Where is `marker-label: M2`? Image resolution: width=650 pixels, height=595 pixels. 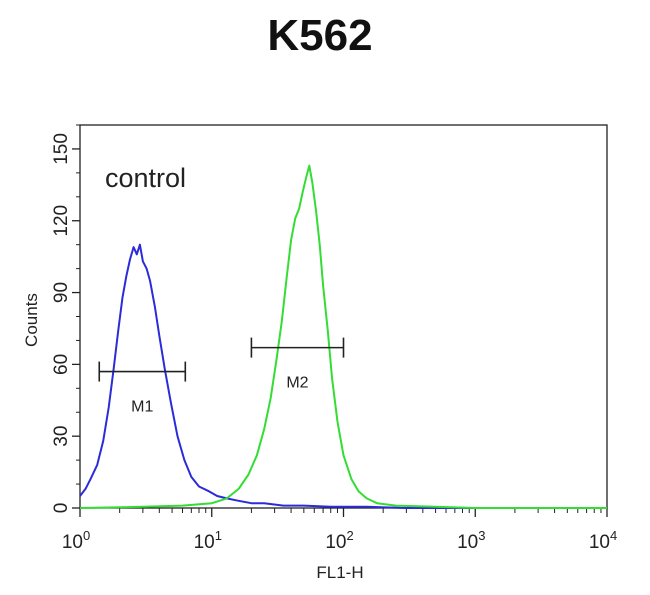
marker-label: M2 is located at coordinates (297, 383).